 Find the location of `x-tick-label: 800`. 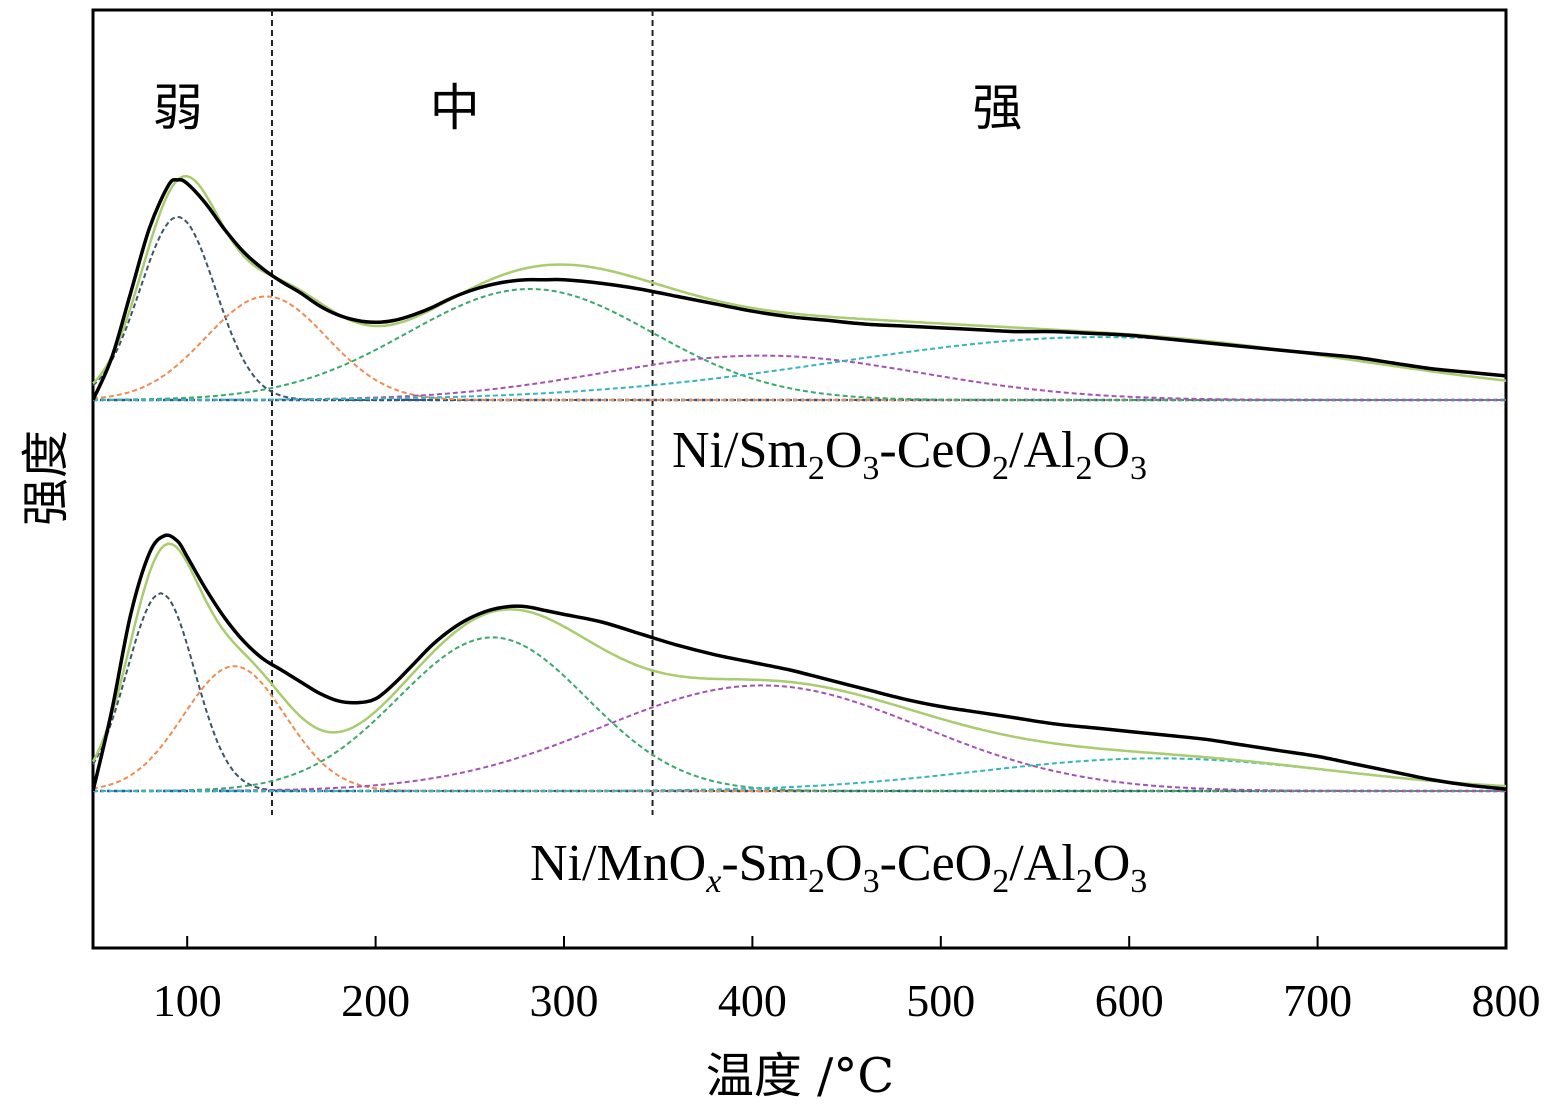

x-tick-label: 800 is located at coordinates (1506, 1000).